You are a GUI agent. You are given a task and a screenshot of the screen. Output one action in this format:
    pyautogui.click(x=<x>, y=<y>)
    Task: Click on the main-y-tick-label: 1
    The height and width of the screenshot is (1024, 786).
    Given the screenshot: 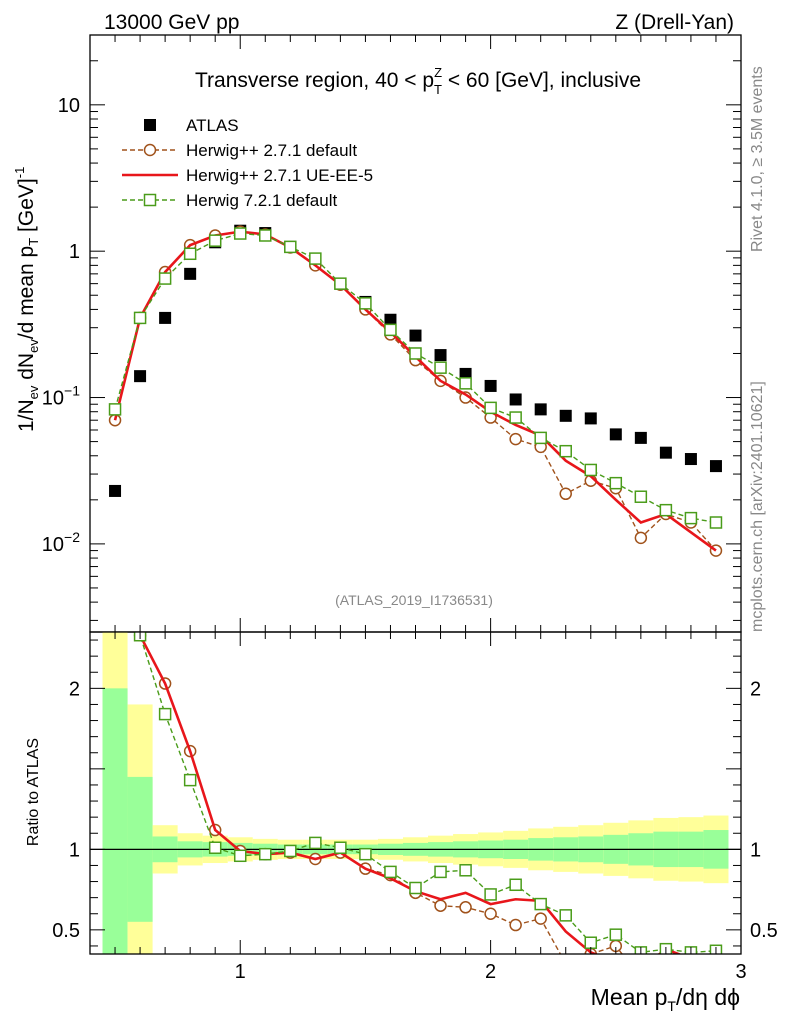 What is the action you would take?
    pyautogui.click(x=74, y=252)
    